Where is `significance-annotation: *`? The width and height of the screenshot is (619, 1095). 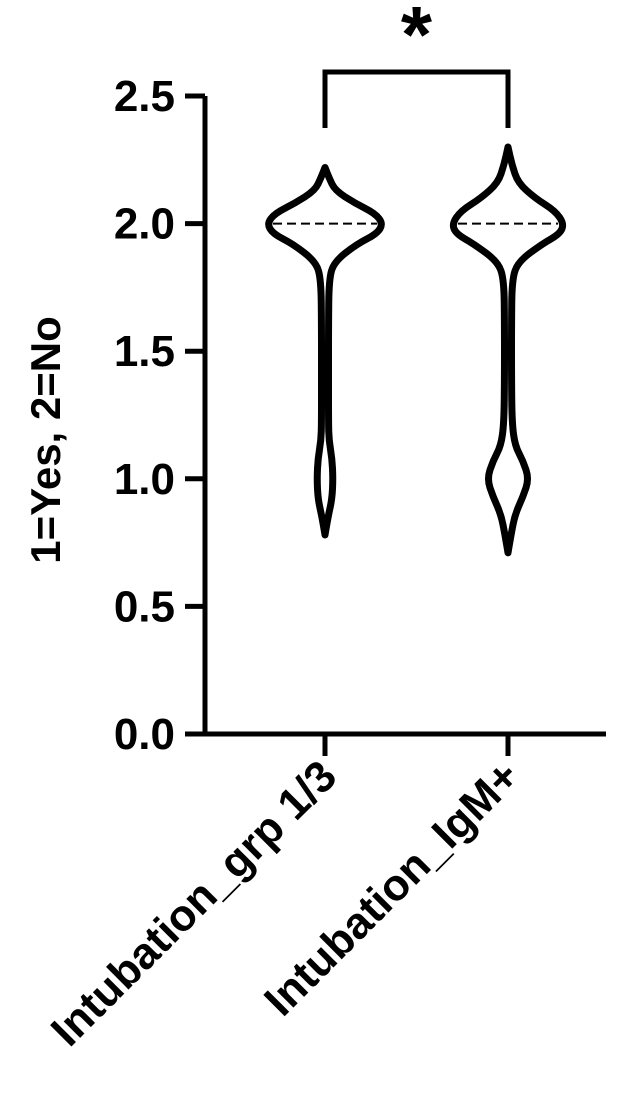 significance-annotation: * is located at coordinates (416, 64).